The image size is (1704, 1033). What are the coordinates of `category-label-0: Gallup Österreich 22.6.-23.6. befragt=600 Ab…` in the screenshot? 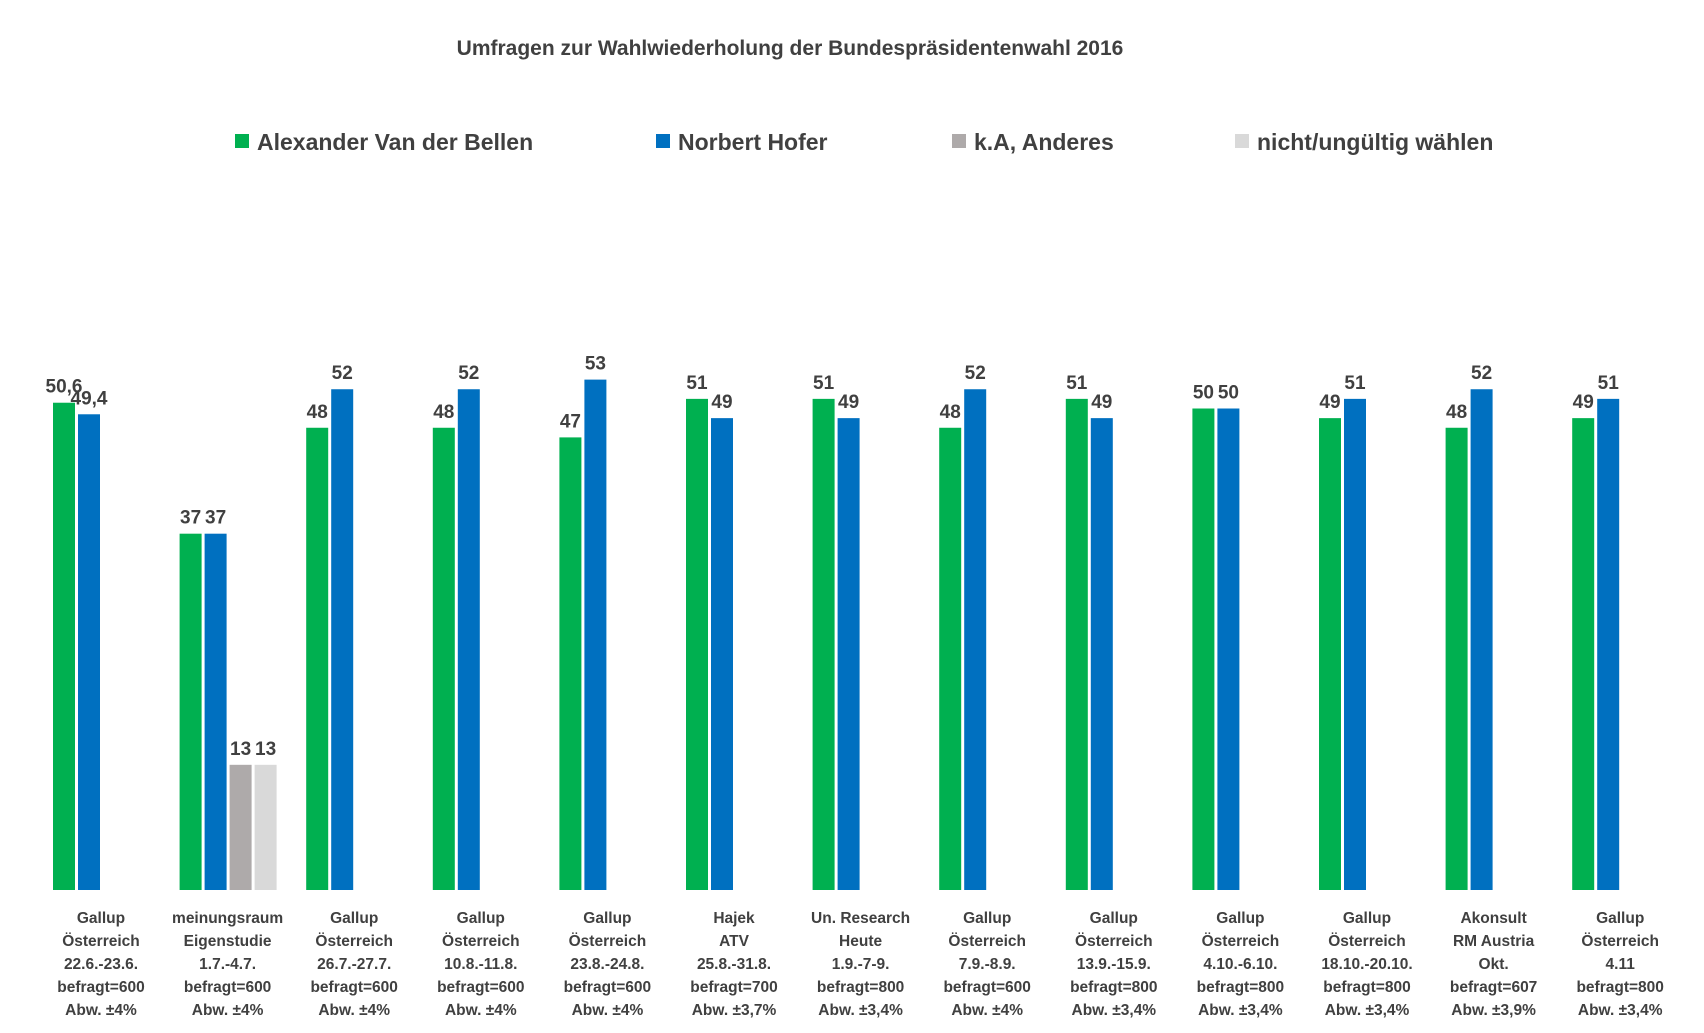 It's located at (100, 964).